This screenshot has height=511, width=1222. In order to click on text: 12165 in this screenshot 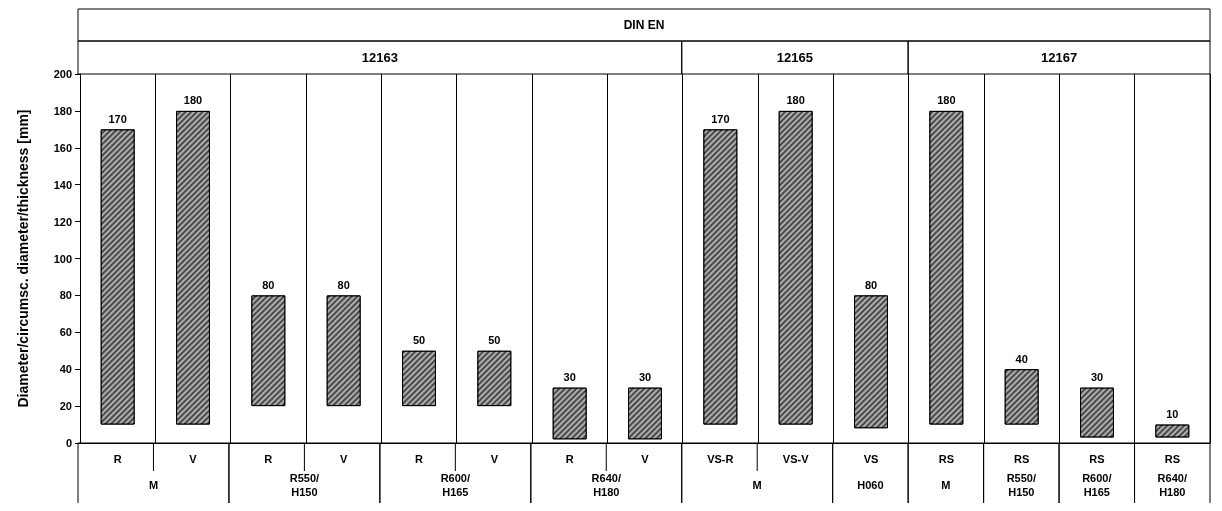, I will do `click(795, 57)`.